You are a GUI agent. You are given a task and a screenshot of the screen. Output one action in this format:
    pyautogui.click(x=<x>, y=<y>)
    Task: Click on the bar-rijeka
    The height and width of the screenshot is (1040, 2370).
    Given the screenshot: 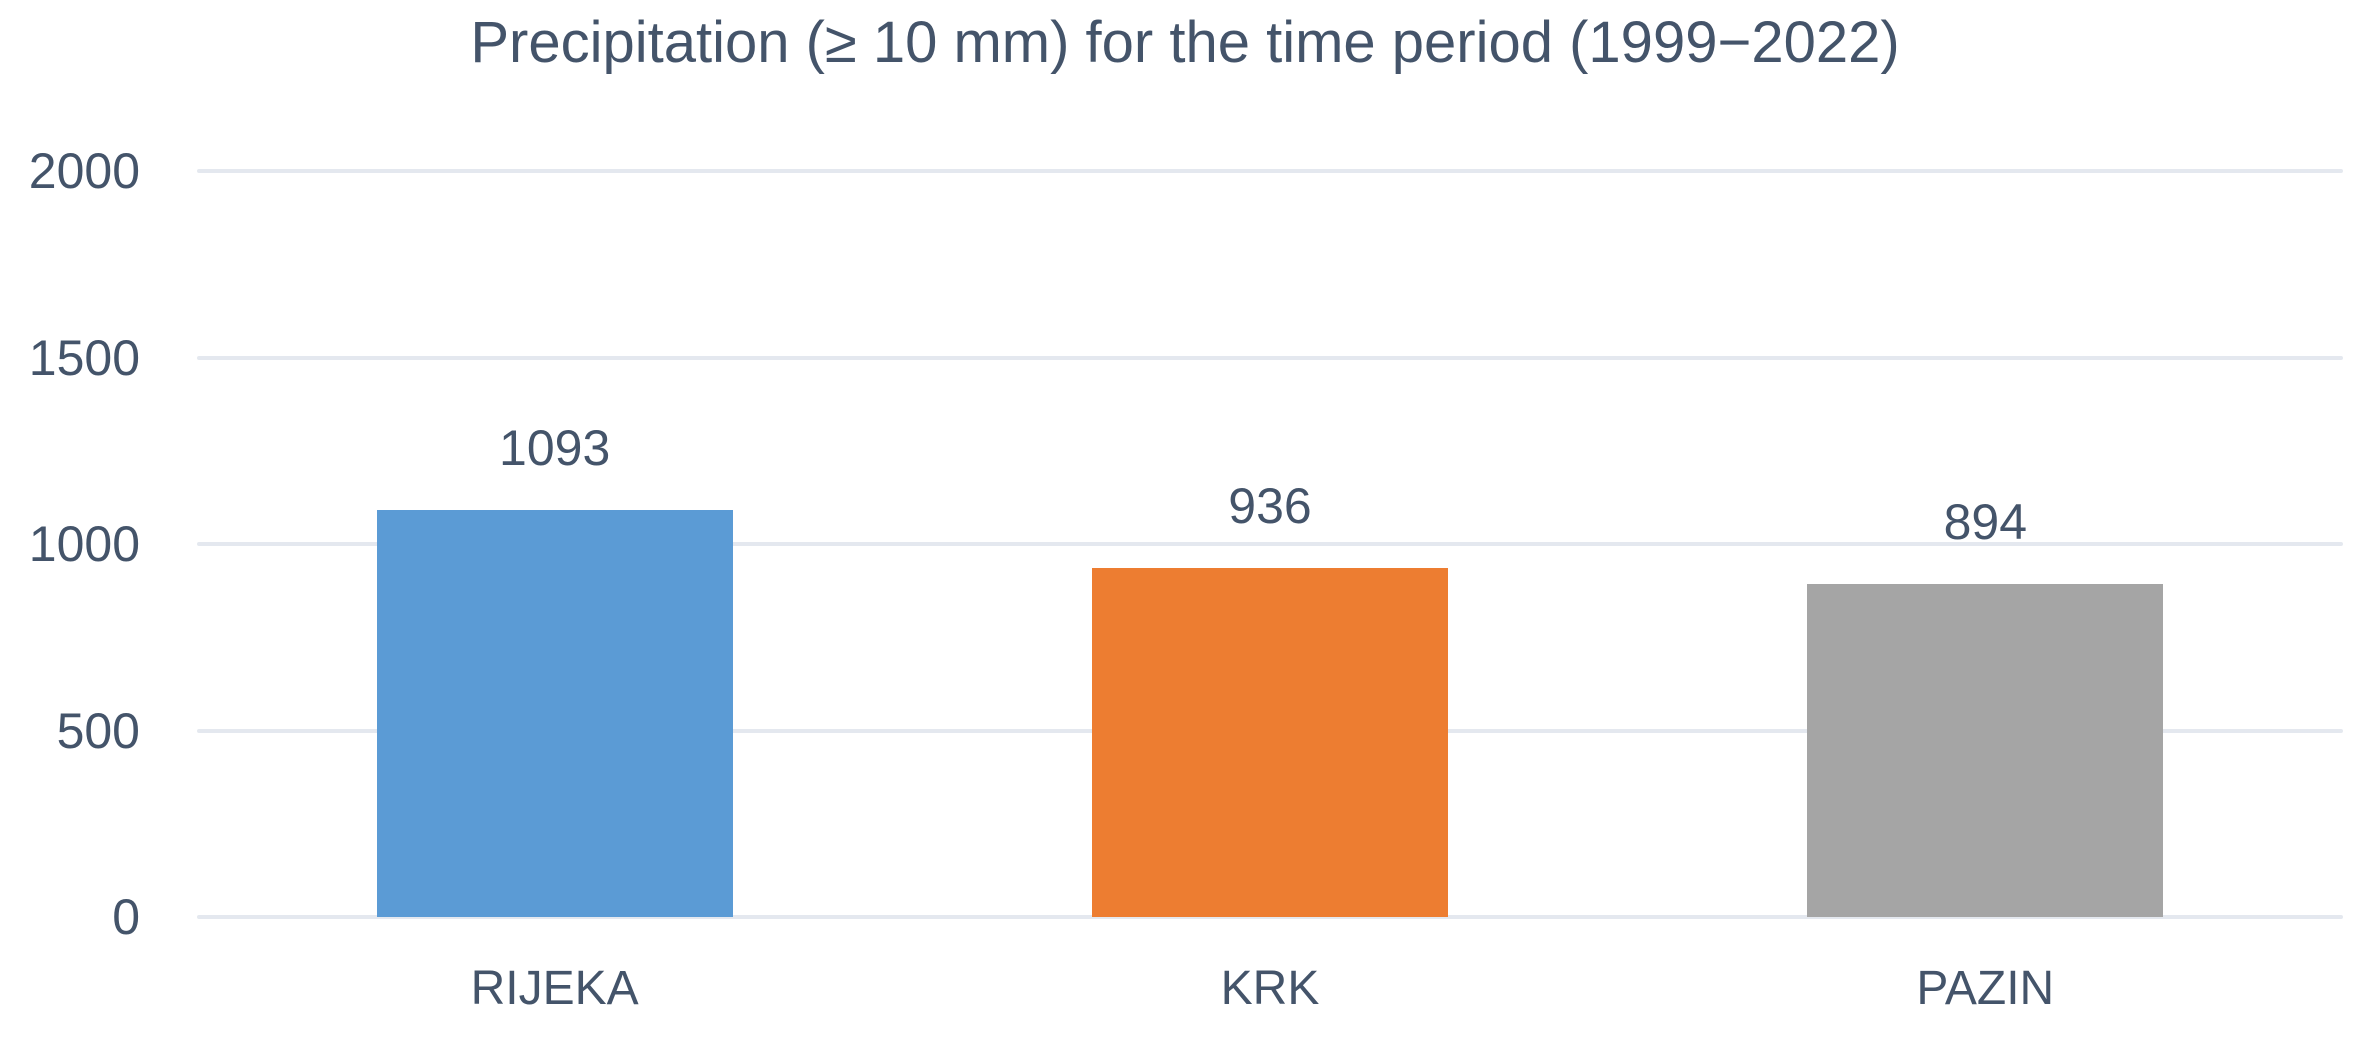 What is the action you would take?
    pyautogui.click(x=554, y=713)
    